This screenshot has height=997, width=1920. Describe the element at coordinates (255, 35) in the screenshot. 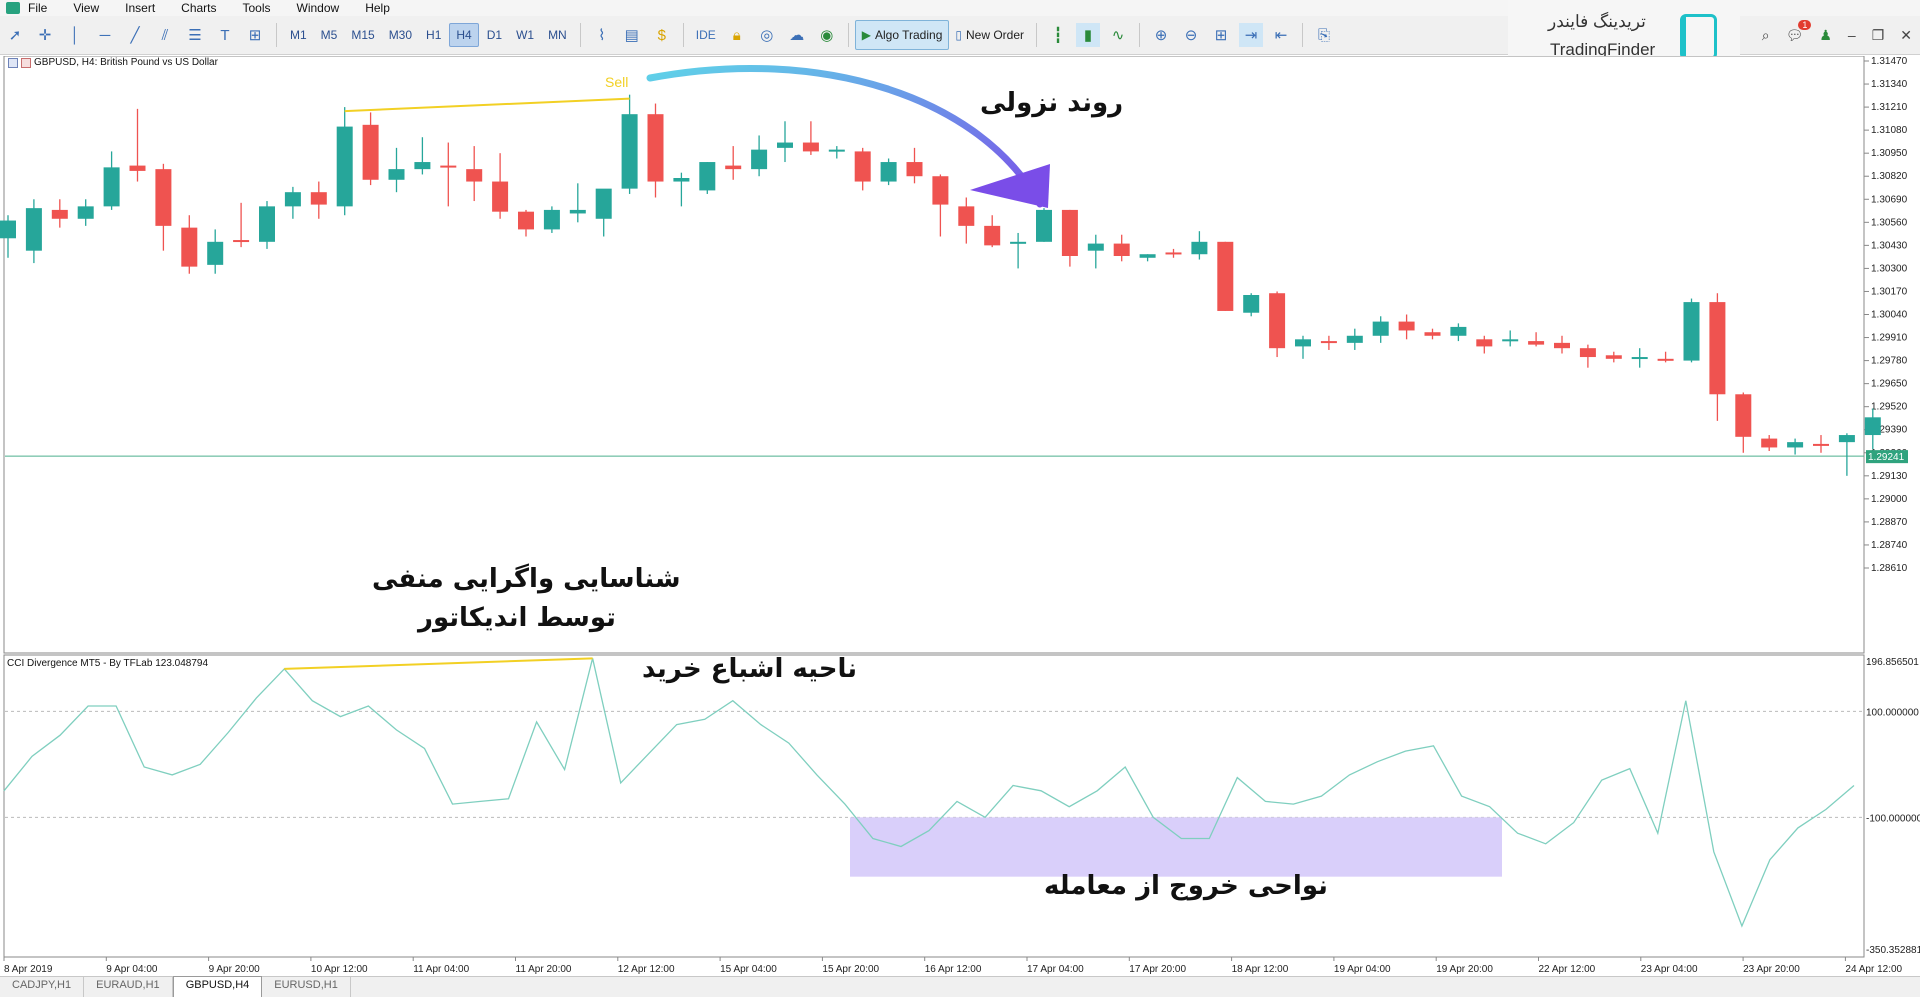

I see `shapes-icon: ⊞` at that location.